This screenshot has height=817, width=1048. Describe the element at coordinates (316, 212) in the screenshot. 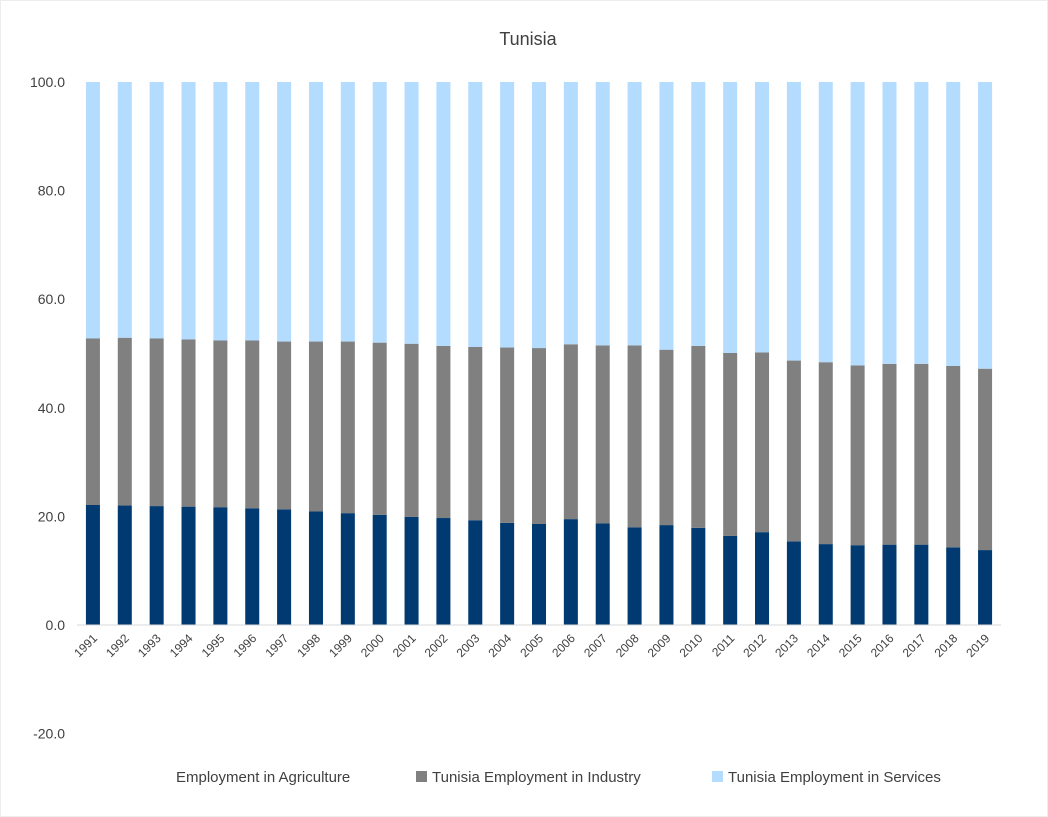

I see `bar-tunisia-employment-in-services-1998` at that location.